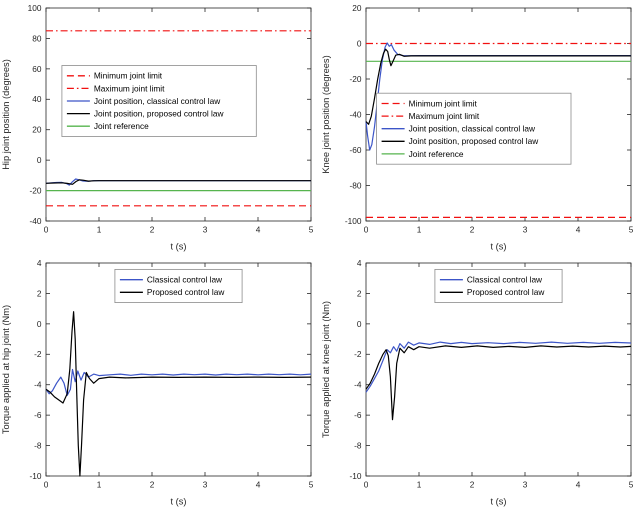 Image resolution: width=640 pixels, height=510 pixels. Describe the element at coordinates (356, 150) in the screenshot. I see `y-tick-label: -60` at that location.